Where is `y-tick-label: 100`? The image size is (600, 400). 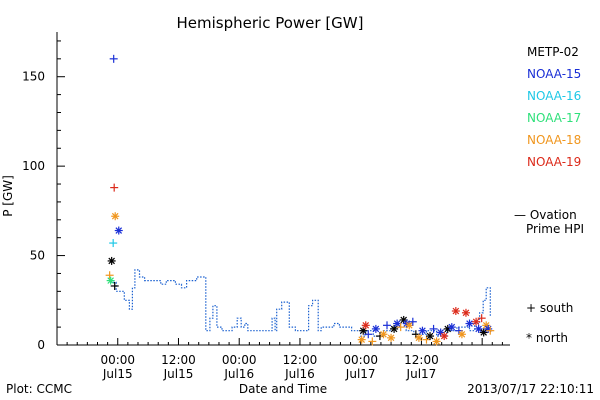
y-tick-label: 100 is located at coordinates (33, 166).